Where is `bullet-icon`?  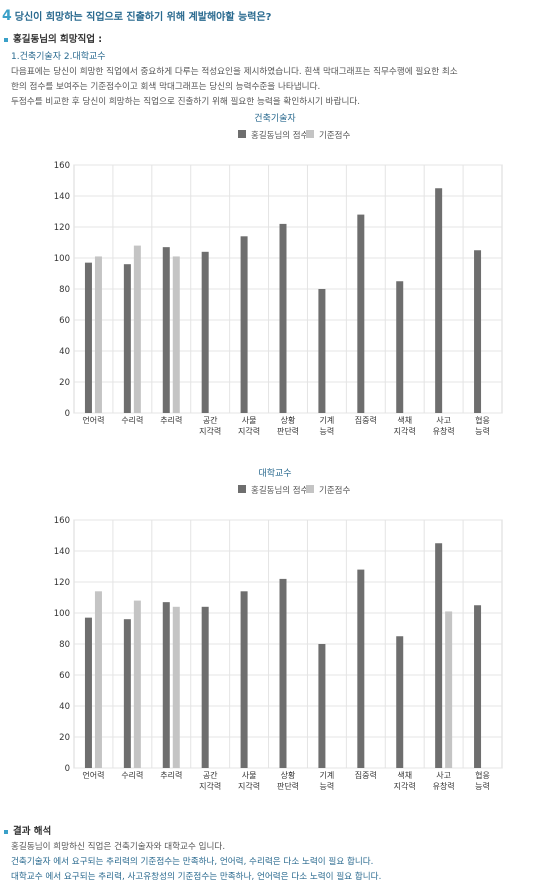 bullet-icon is located at coordinates (6, 39).